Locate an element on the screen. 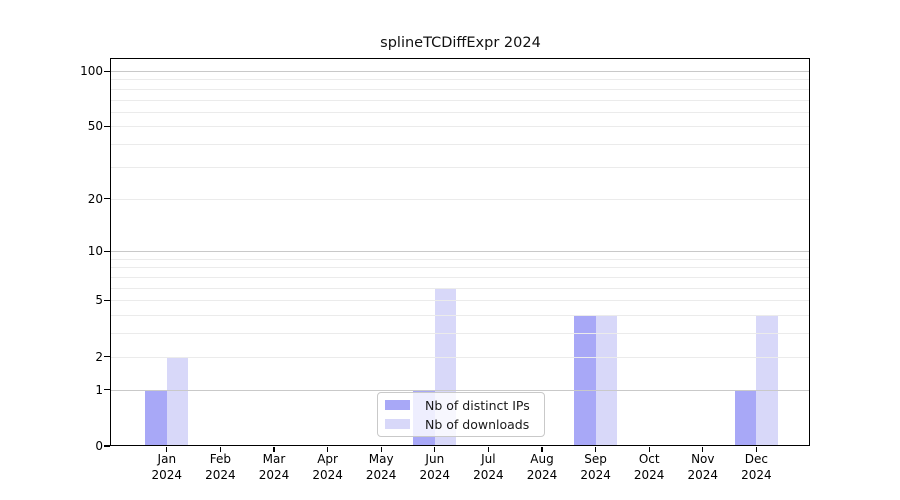  bar-dec-nb-of-distinct-ips is located at coordinates (745, 417).